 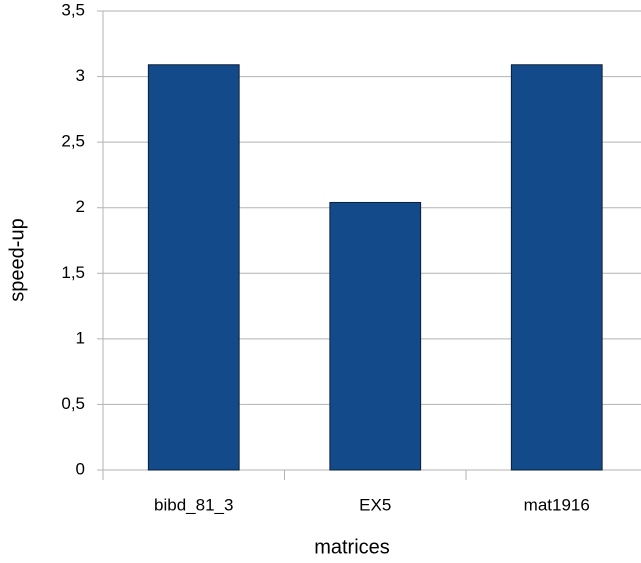 I want to click on x-tick-label: mat1916, so click(x=557, y=504).